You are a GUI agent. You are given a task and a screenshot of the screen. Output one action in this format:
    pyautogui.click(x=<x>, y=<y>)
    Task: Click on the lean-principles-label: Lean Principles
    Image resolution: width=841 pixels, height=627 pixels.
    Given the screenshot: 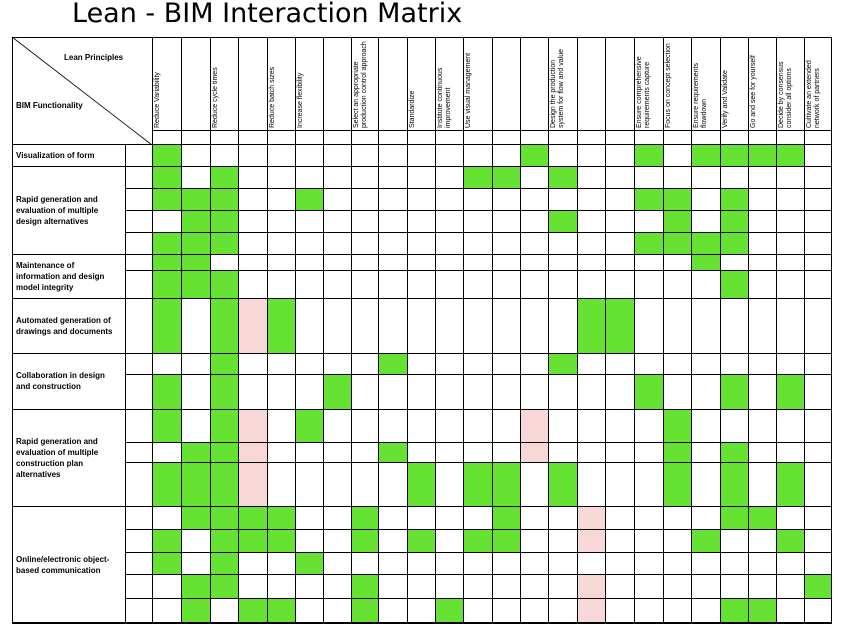 What is the action you would take?
    pyautogui.click(x=94, y=57)
    